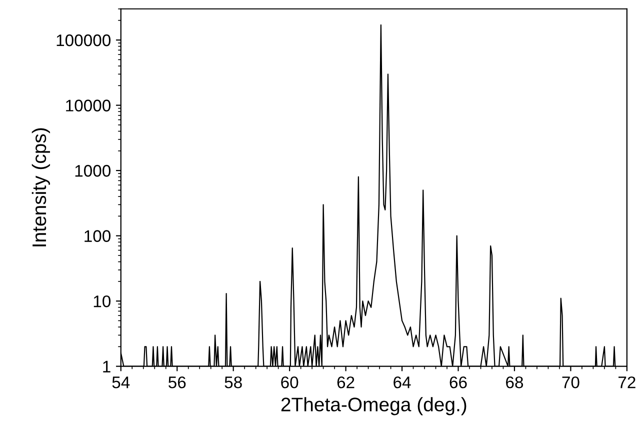 The height and width of the screenshot is (444, 643). What do you see at coordinates (627, 382) in the screenshot?
I see `x-tick-label: 72` at bounding box center [627, 382].